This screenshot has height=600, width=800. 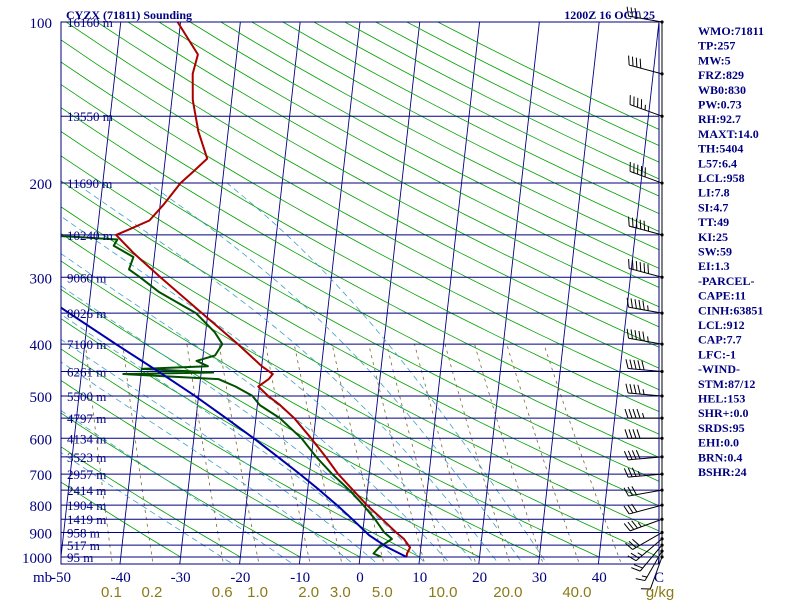 What do you see at coordinates (719, 119) in the screenshot?
I see `stability-index: RH:92.7` at bounding box center [719, 119].